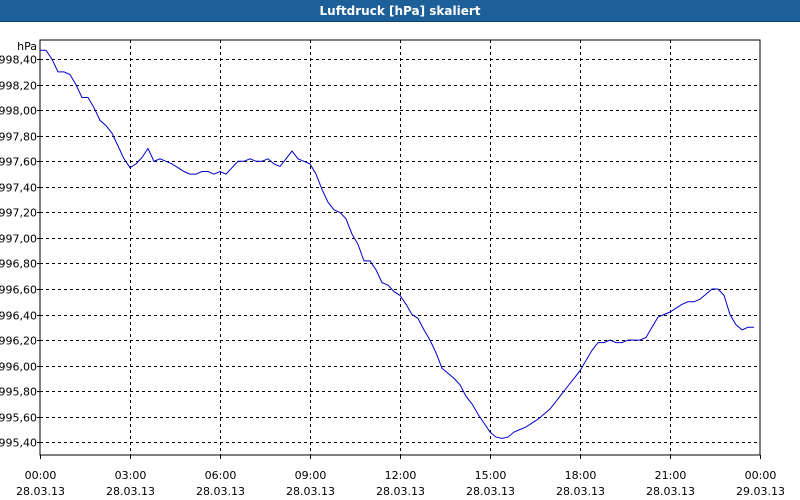 The image size is (800, 500). What do you see at coordinates (18, 443) in the screenshot?
I see `y-tick-label: 995,40` at bounding box center [18, 443].